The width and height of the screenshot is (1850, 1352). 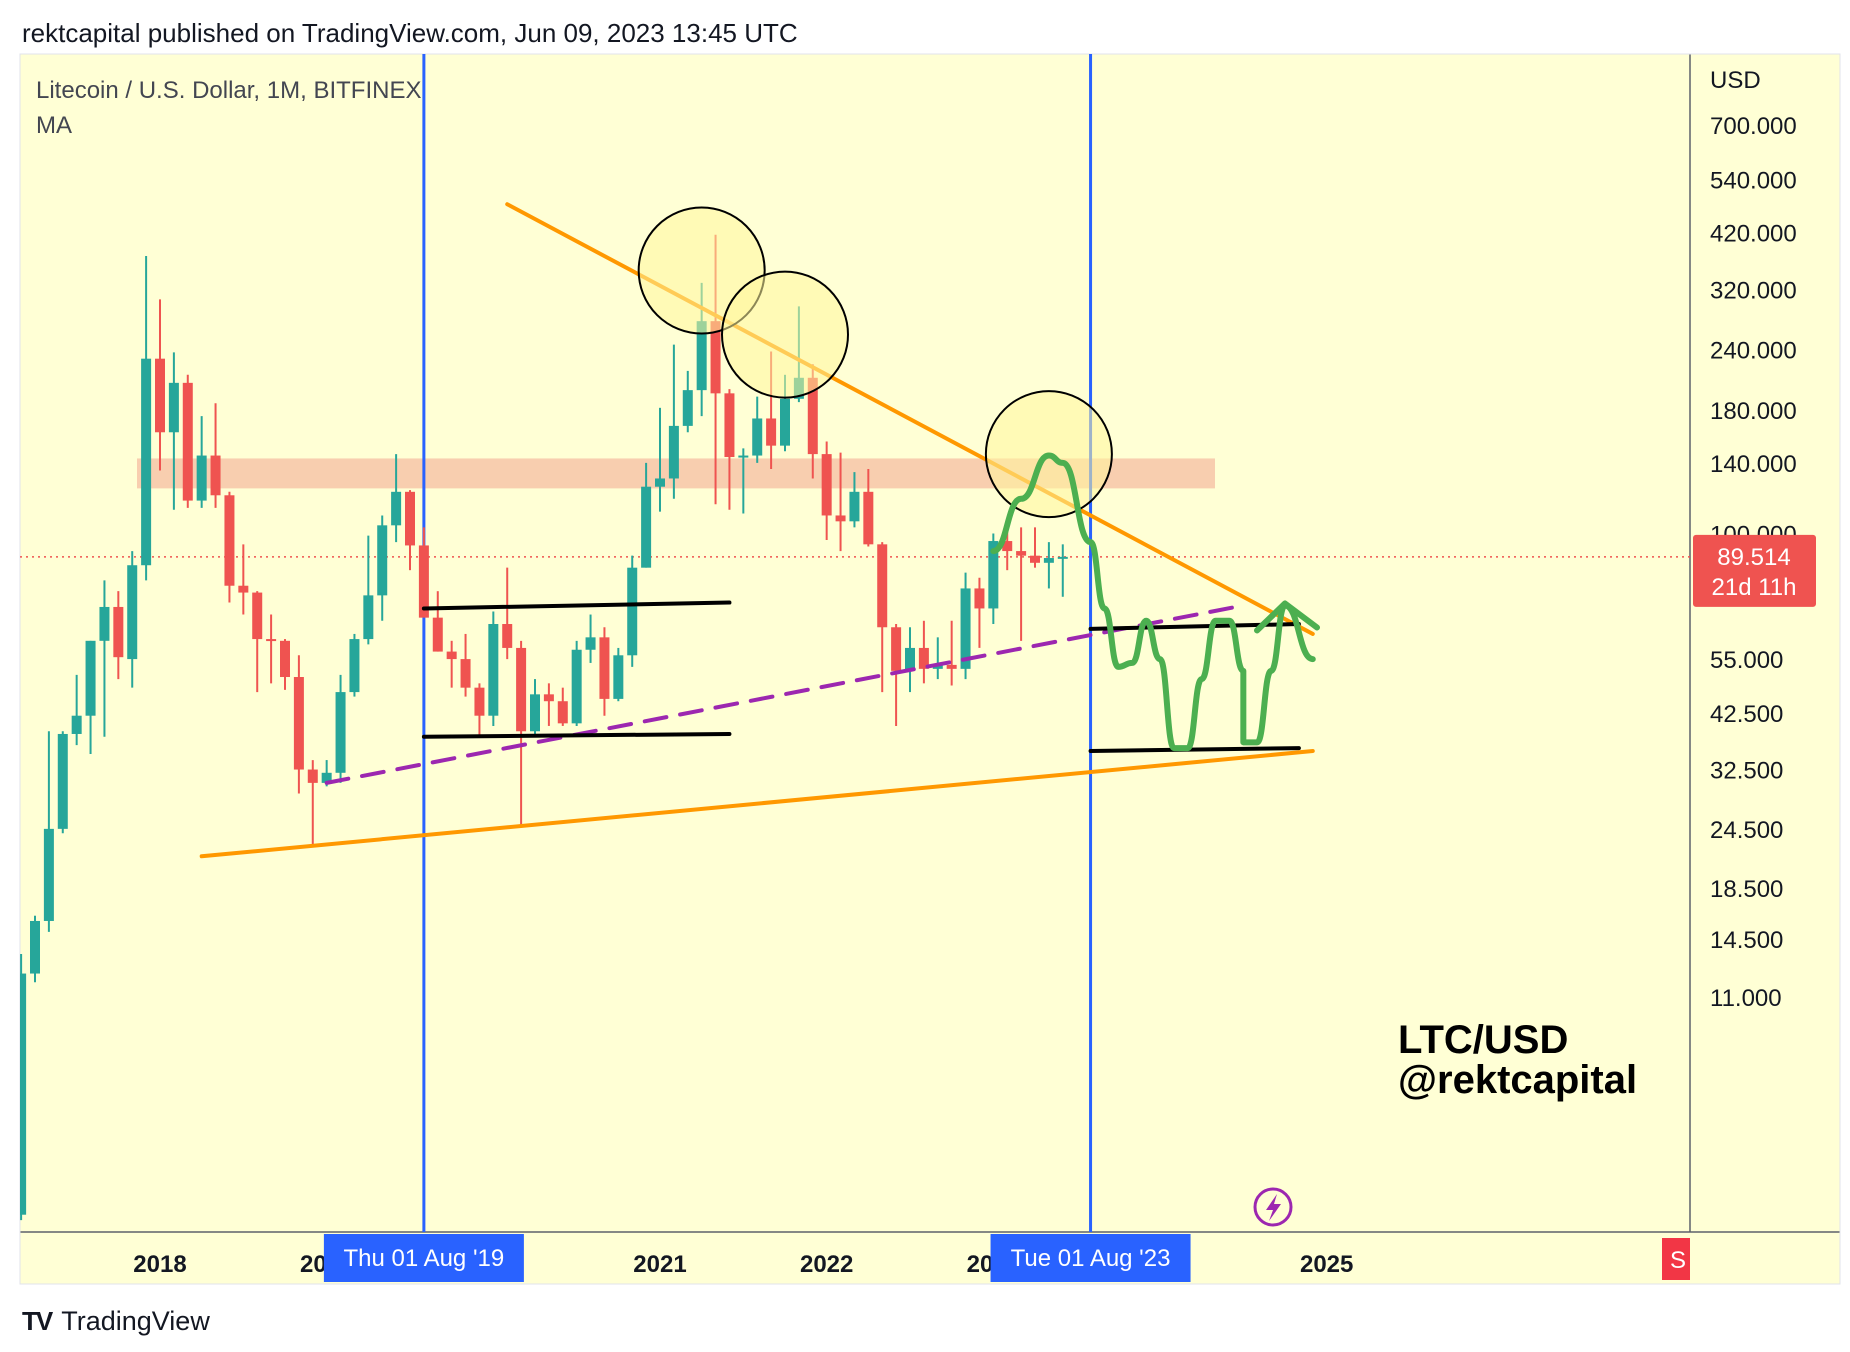 What do you see at coordinates (757, 1258) in the screenshot?
I see `marker-labels: Thu 01 Aug '19 Tue 01 Aug '23` at bounding box center [757, 1258].